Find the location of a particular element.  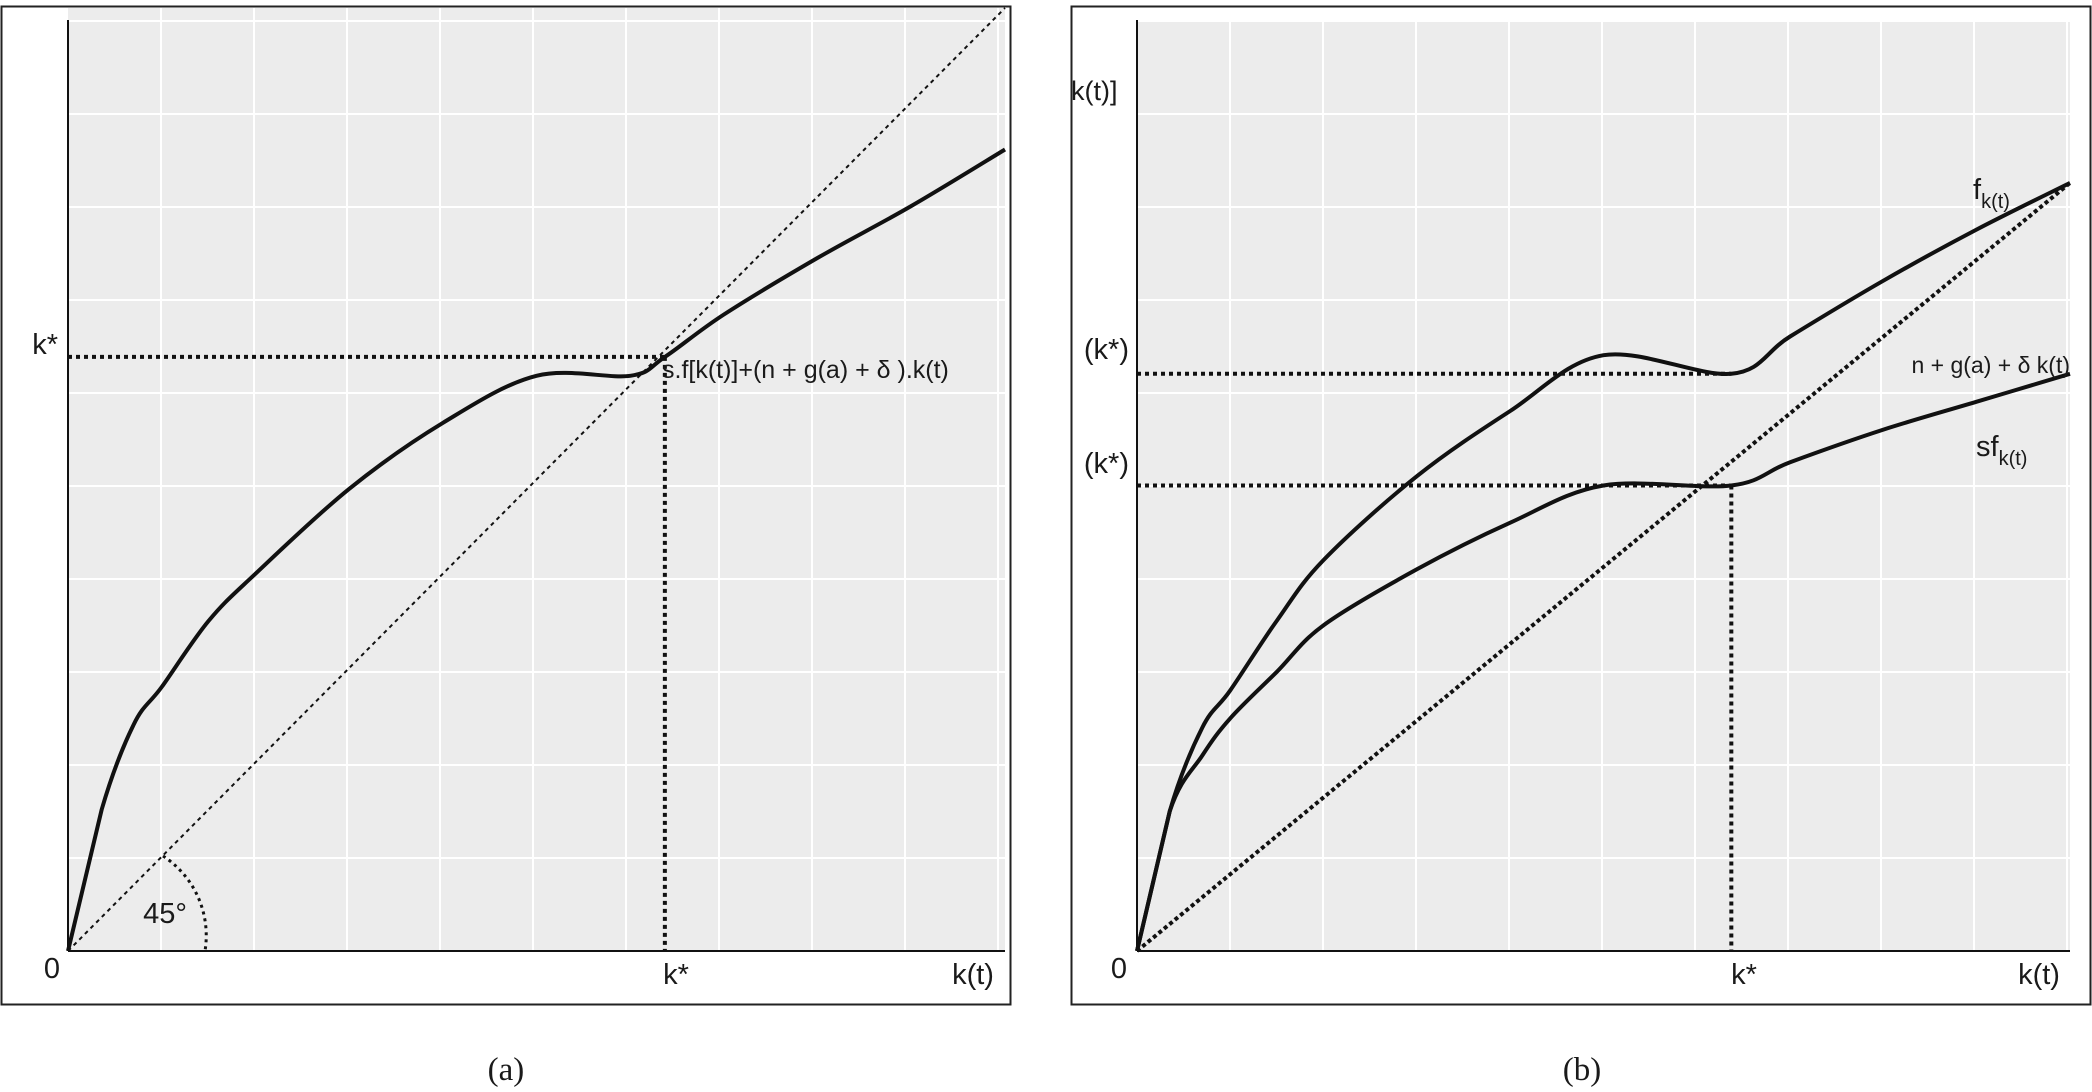

series-label-sf: sfk(t) is located at coordinates (2001, 450).